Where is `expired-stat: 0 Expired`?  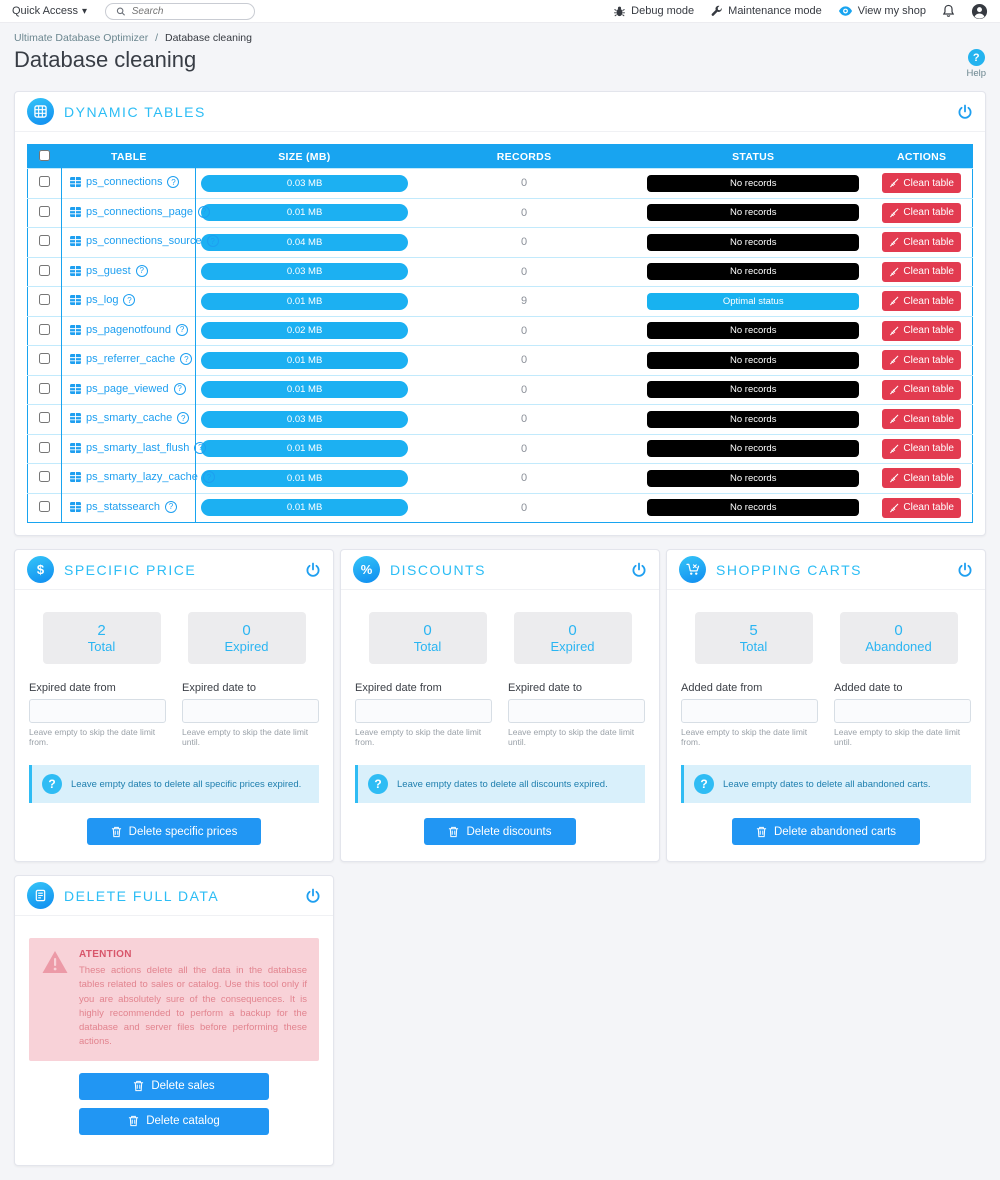
expired-stat: 0 Expired is located at coordinates (572, 638).